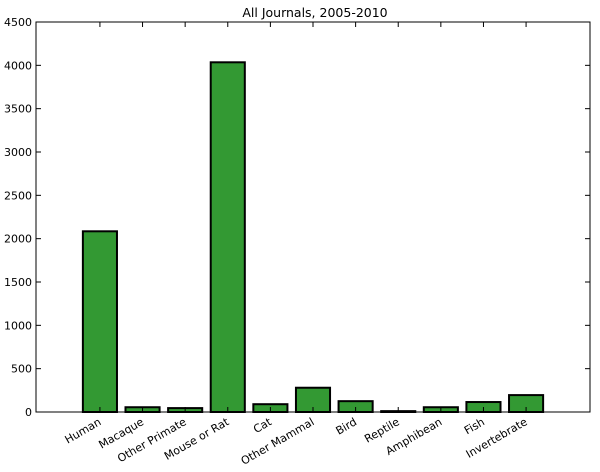 This screenshot has height=472, width=600. I want to click on y-tick-label: 3500, so click(18, 109).